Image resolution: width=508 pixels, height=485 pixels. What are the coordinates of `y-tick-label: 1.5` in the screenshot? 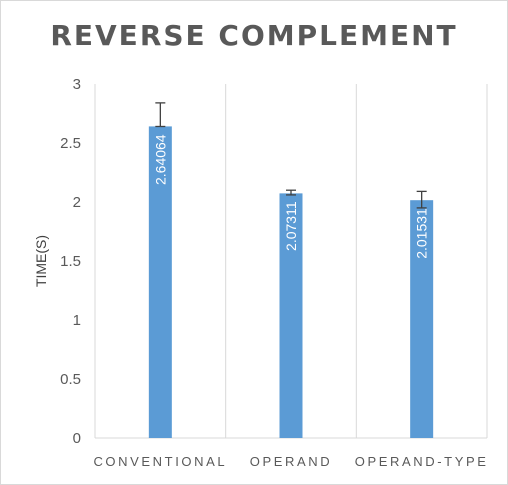 It's located at (70, 261).